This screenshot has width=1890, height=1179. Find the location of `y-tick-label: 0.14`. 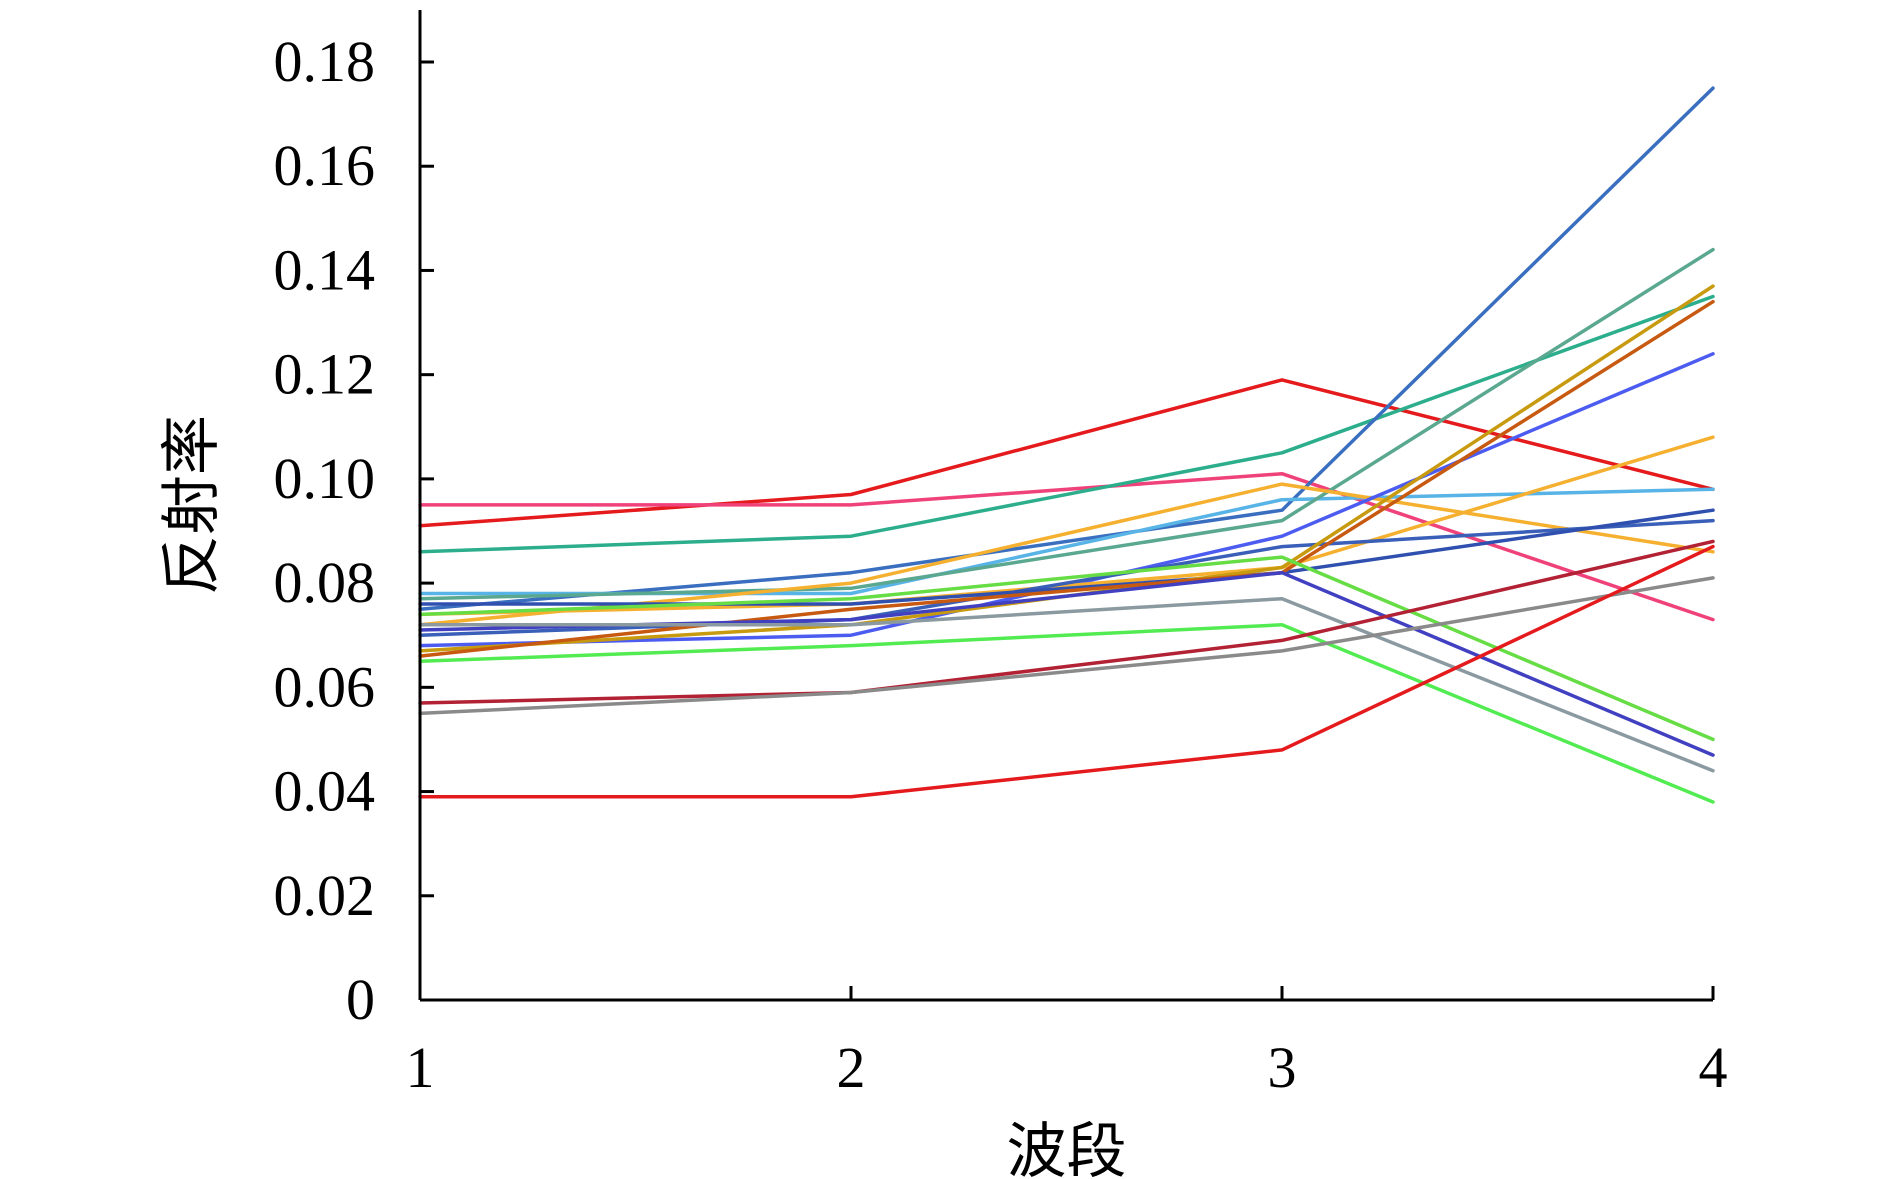

y-tick-label: 0.14 is located at coordinates (325, 269).